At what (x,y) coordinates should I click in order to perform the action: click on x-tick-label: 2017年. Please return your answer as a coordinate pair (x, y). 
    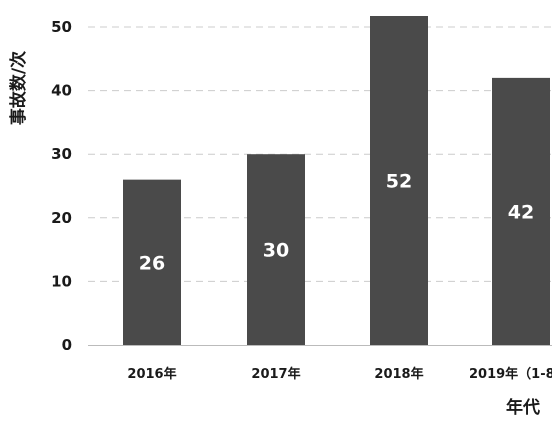
    Looking at the image, I should click on (275, 374).